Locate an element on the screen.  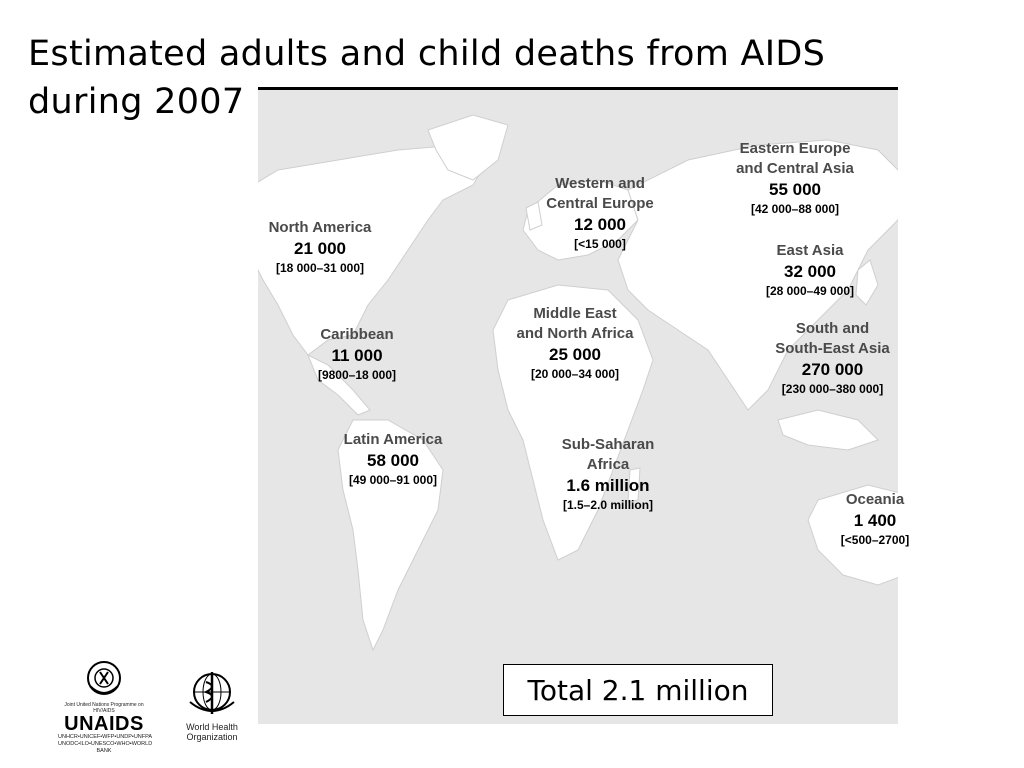
unaids-wordmark: UNAIDS is located at coordinates (104, 724).